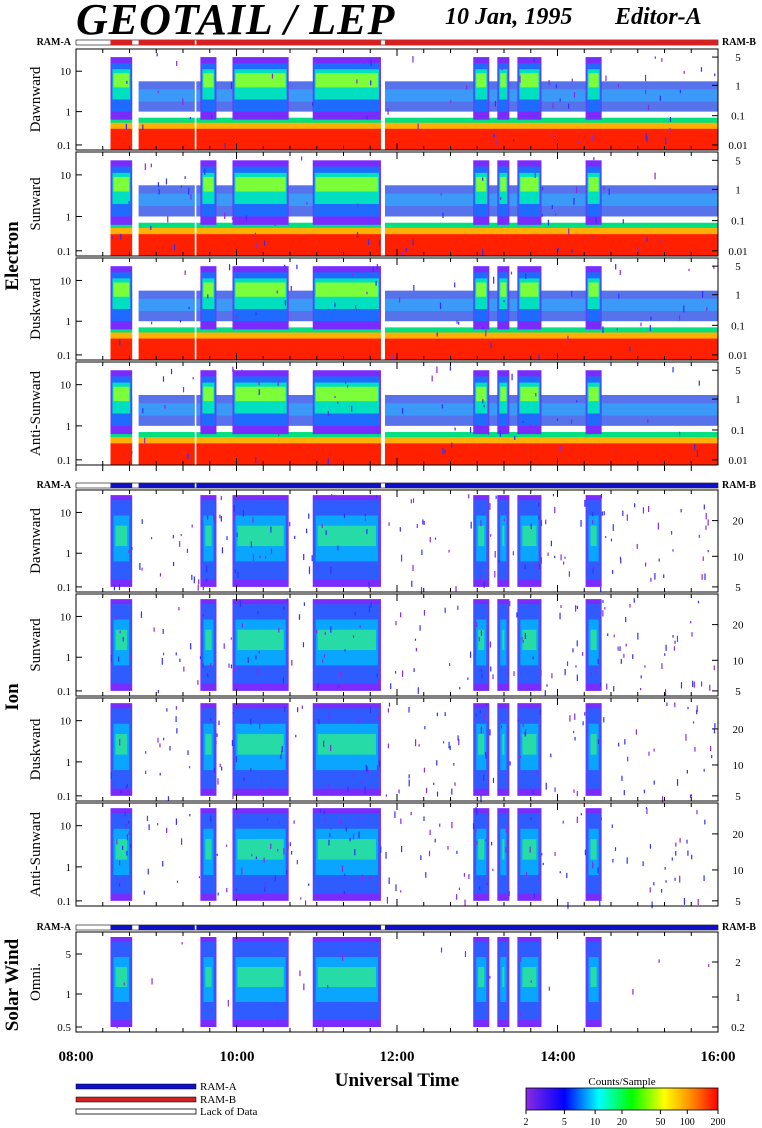 The height and width of the screenshot is (1128, 762). What do you see at coordinates (739, 927) in the screenshot?
I see `solarwind-ram-b-label: RAM-B` at bounding box center [739, 927].